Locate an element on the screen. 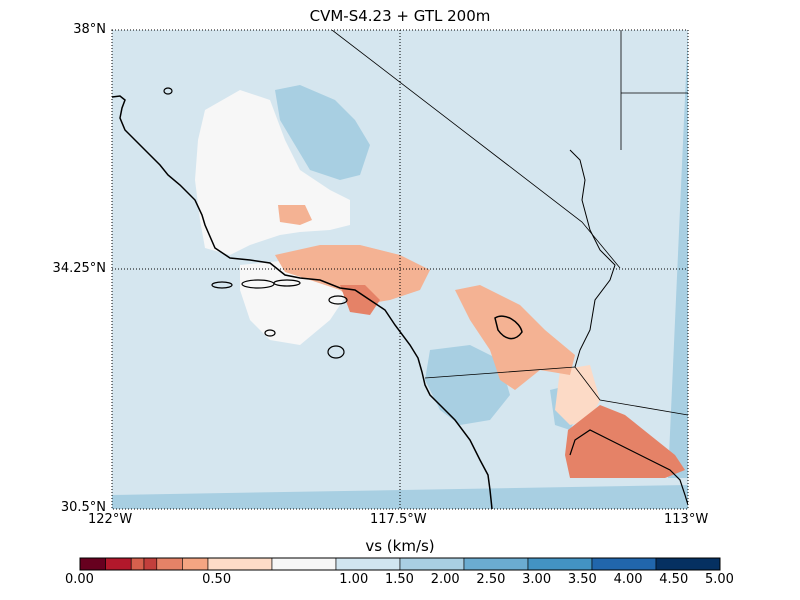  salton-sea-outline is located at coordinates (508, 327).